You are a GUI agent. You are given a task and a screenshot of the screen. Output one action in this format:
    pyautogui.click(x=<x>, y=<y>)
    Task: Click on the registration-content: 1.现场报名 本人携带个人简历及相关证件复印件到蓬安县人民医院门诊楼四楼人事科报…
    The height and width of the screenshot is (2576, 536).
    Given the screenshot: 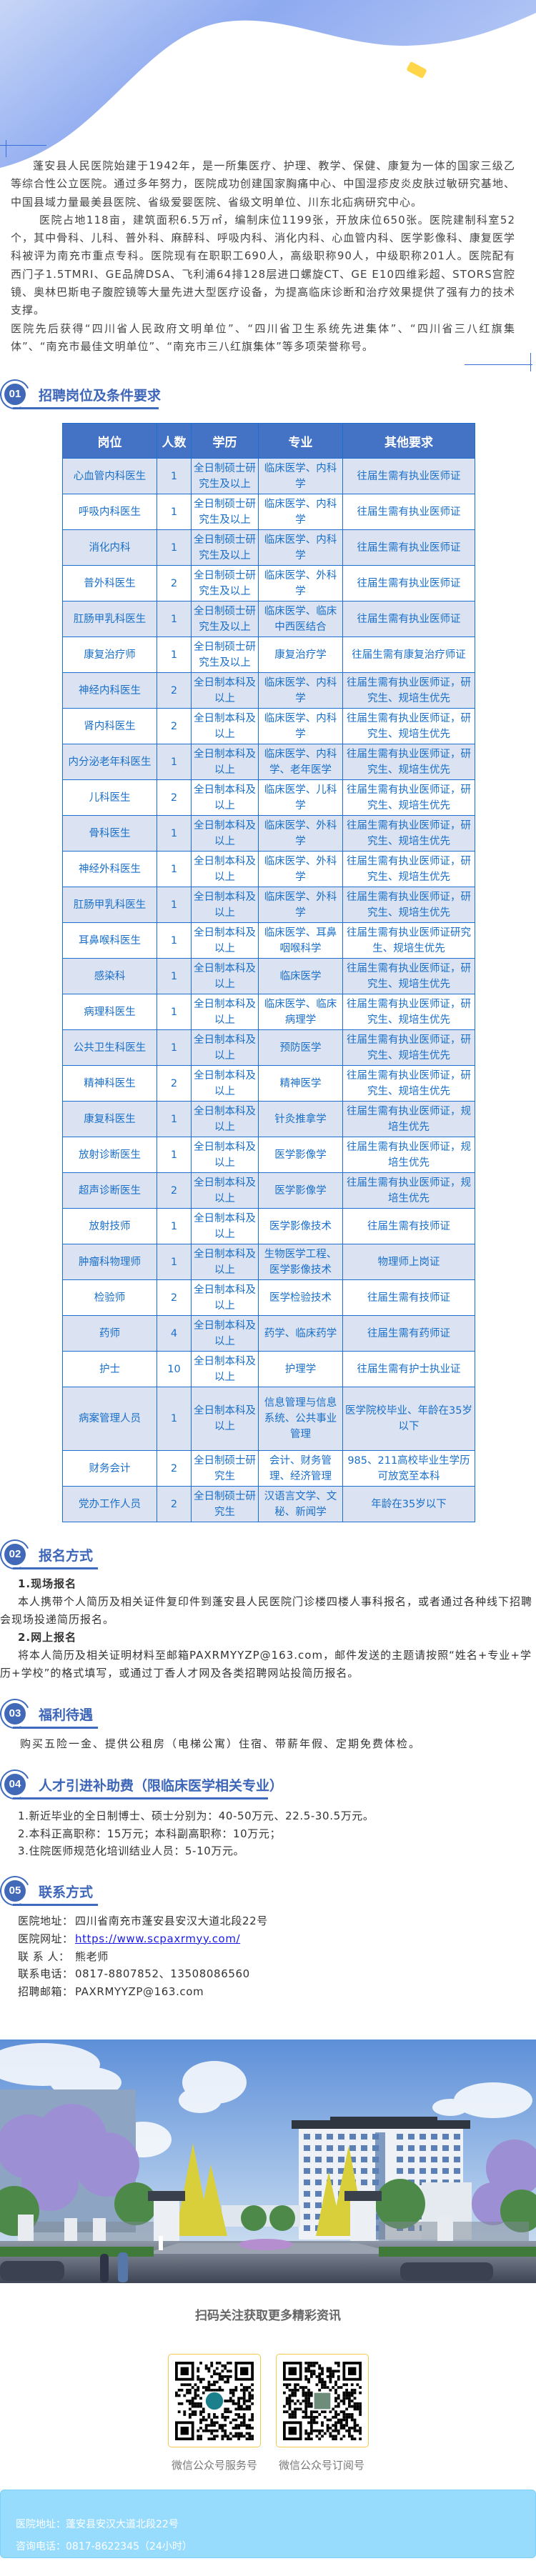 What is the action you would take?
    pyautogui.click(x=266, y=1629)
    